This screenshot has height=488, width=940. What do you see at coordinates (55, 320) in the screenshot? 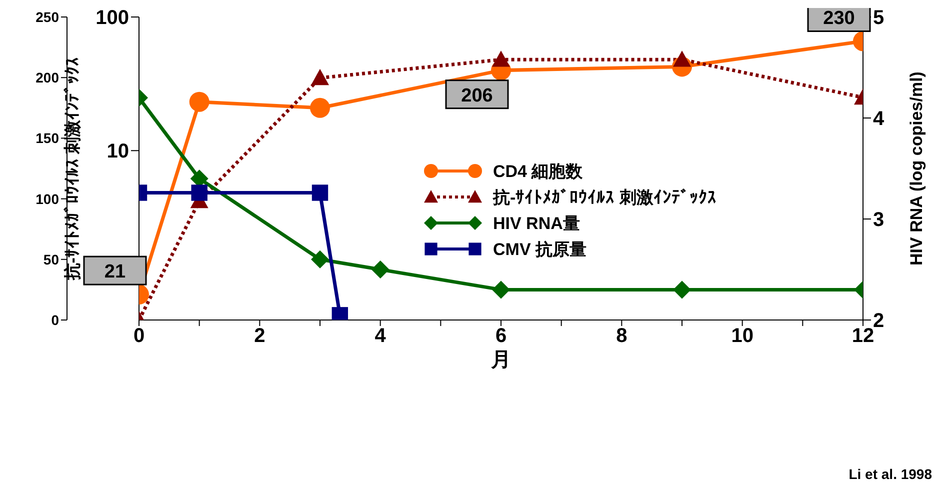
I see `y3-tick-label: 0` at bounding box center [55, 320].